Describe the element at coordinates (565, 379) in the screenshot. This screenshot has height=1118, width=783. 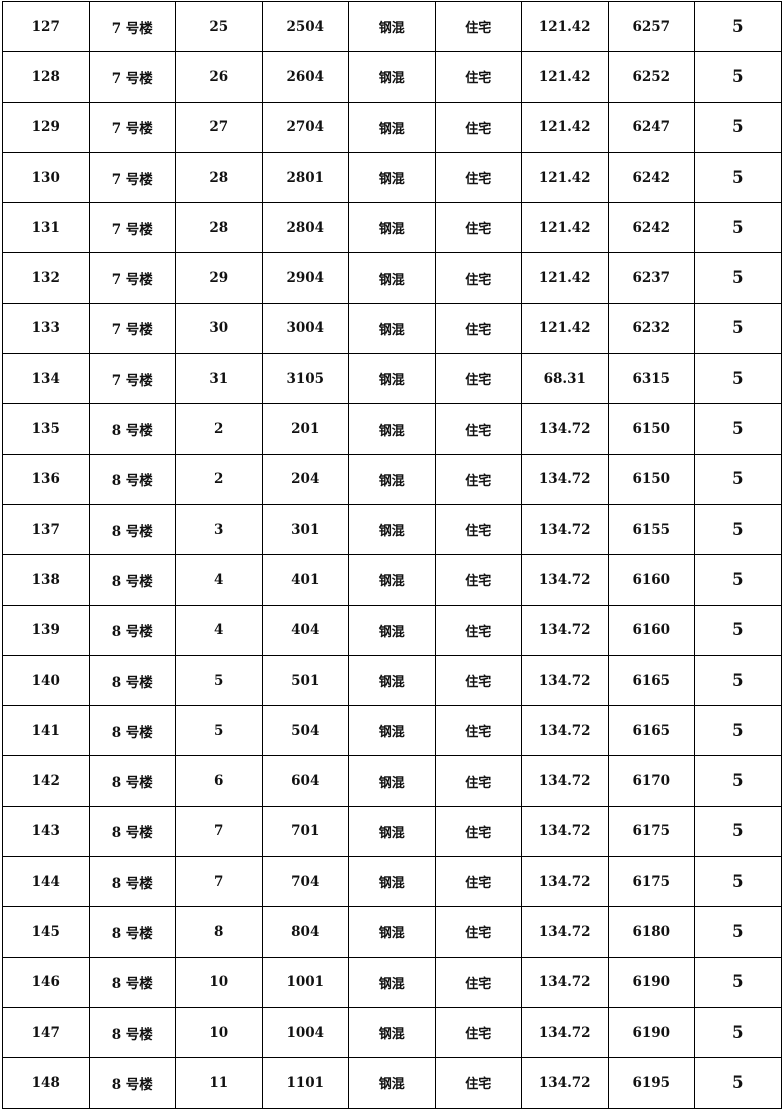
I see `cell-area: 68.31` at that location.